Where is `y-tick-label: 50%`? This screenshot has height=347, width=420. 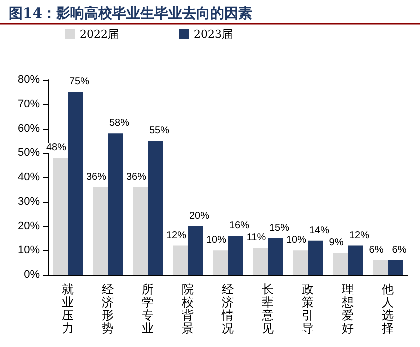
y-tick-label: 50% is located at coordinates (29, 153).